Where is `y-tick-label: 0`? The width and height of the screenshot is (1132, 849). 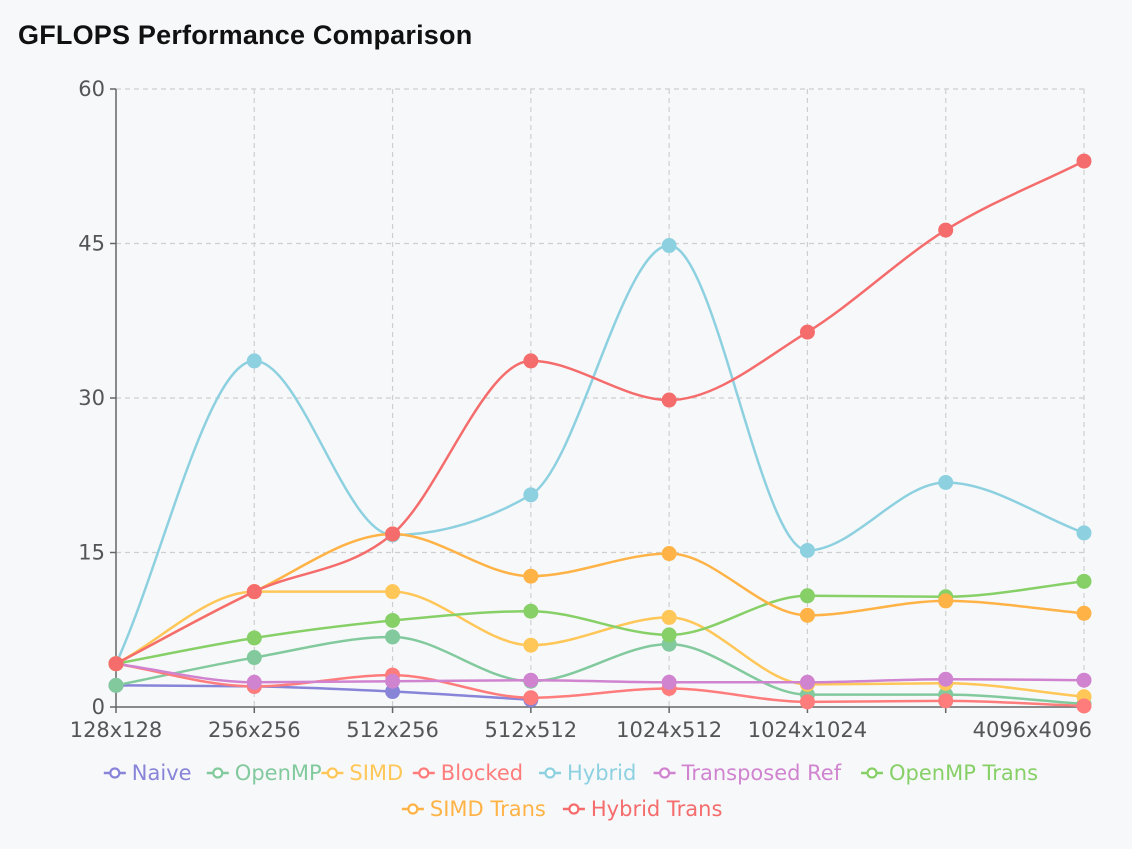
y-tick-label: 0 is located at coordinates (98, 707).